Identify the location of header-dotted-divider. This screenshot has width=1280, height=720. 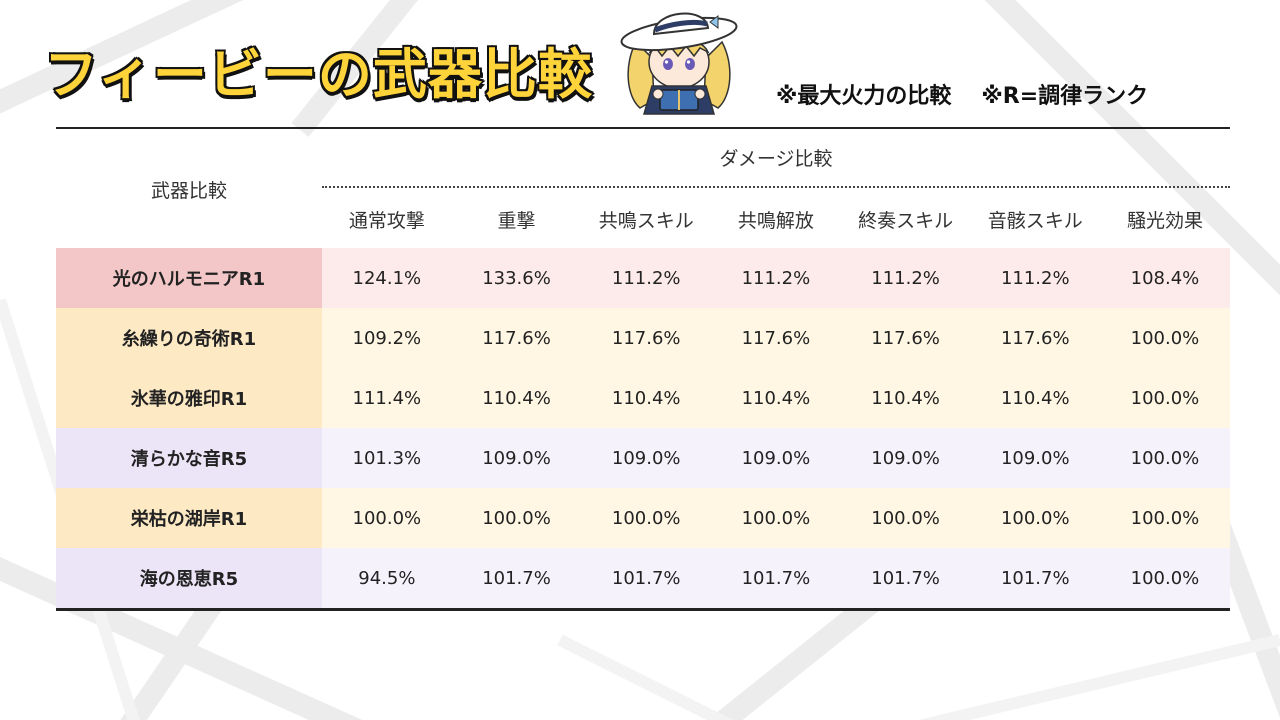
(776, 187).